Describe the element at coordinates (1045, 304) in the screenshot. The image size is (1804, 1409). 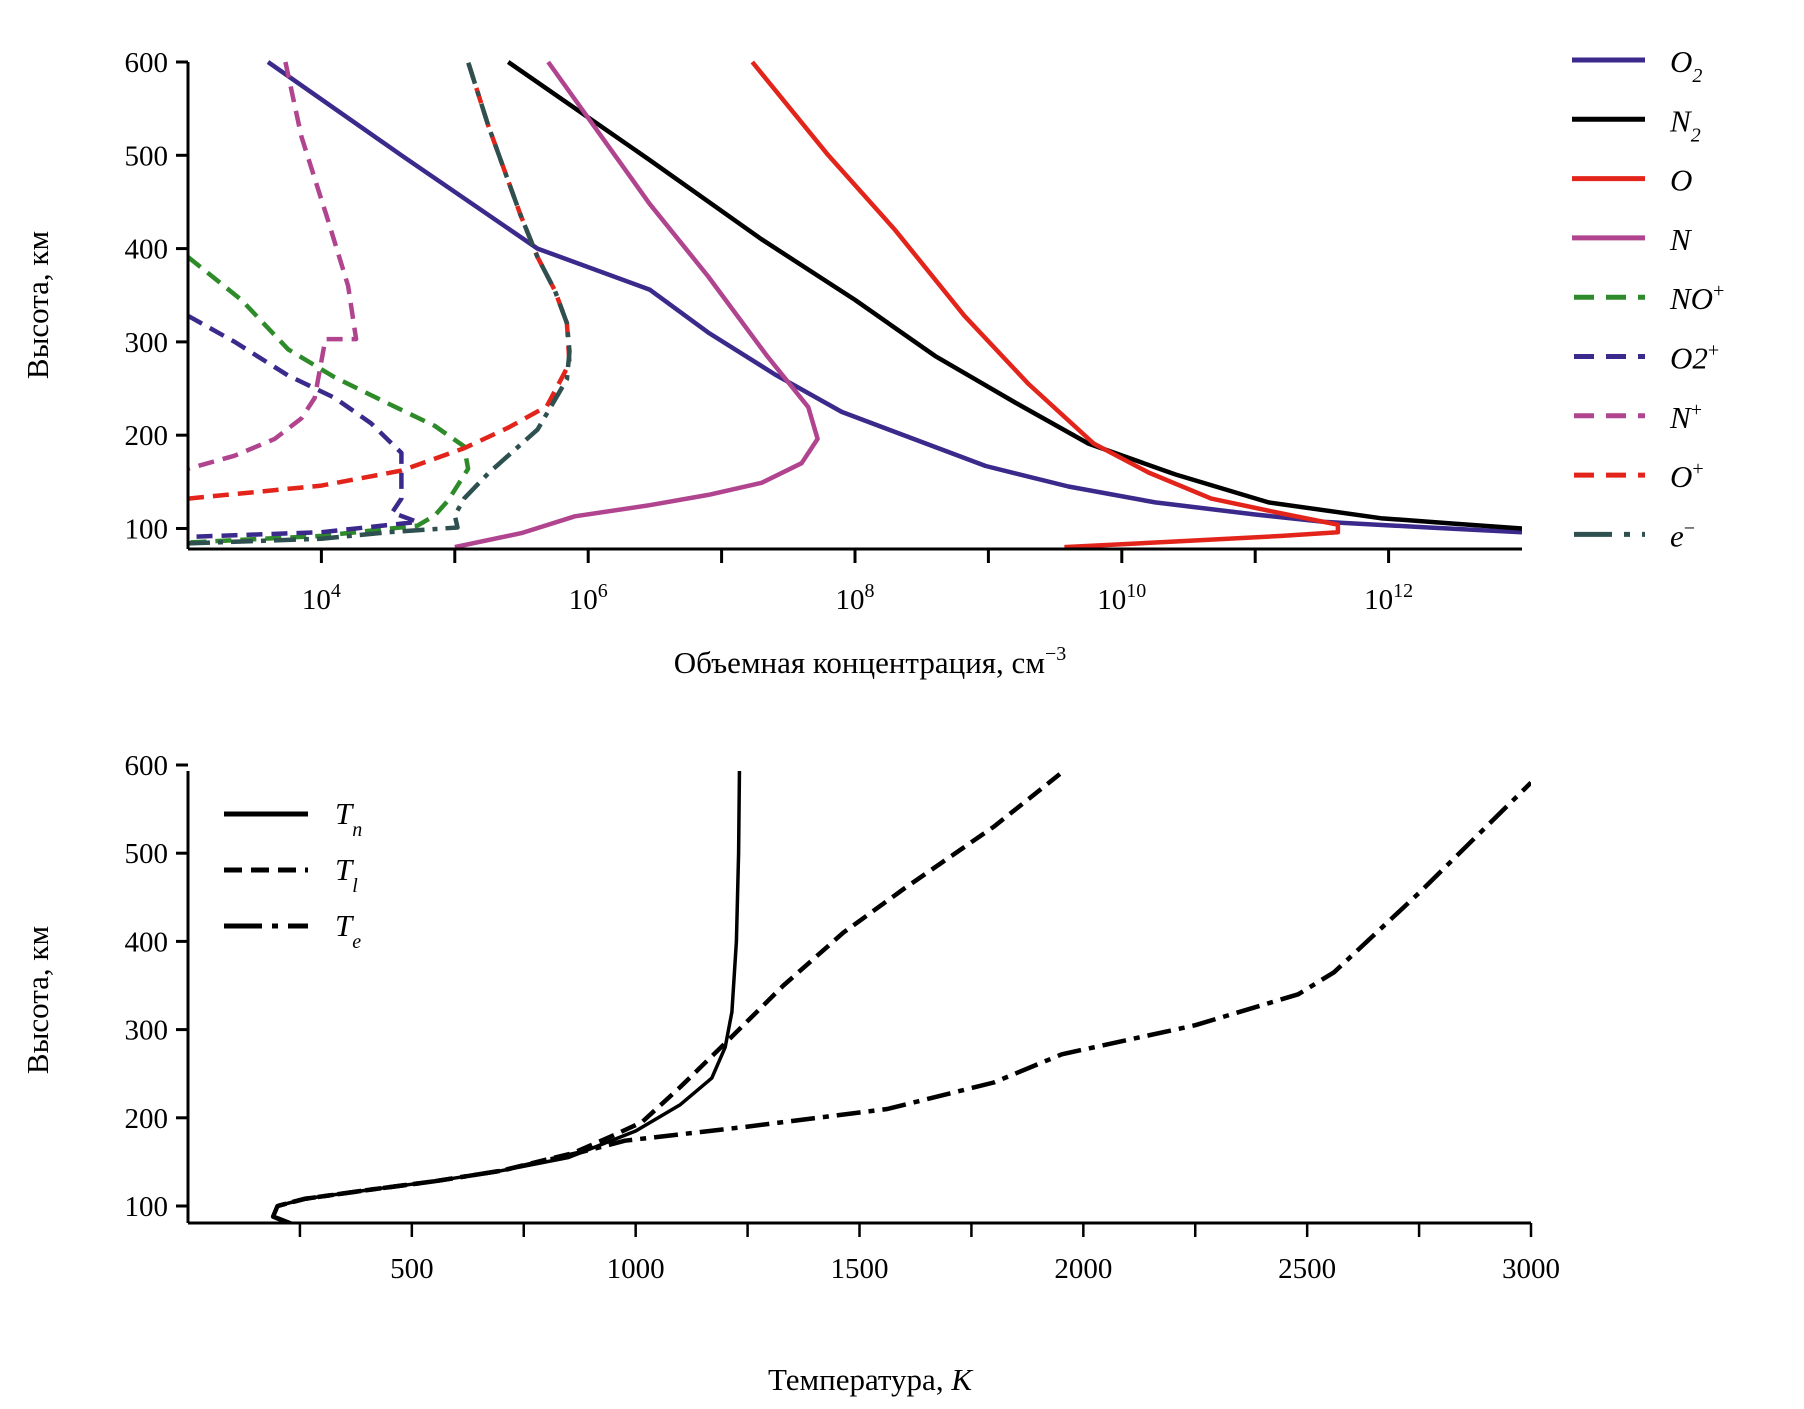
I see `series-line-o` at that location.